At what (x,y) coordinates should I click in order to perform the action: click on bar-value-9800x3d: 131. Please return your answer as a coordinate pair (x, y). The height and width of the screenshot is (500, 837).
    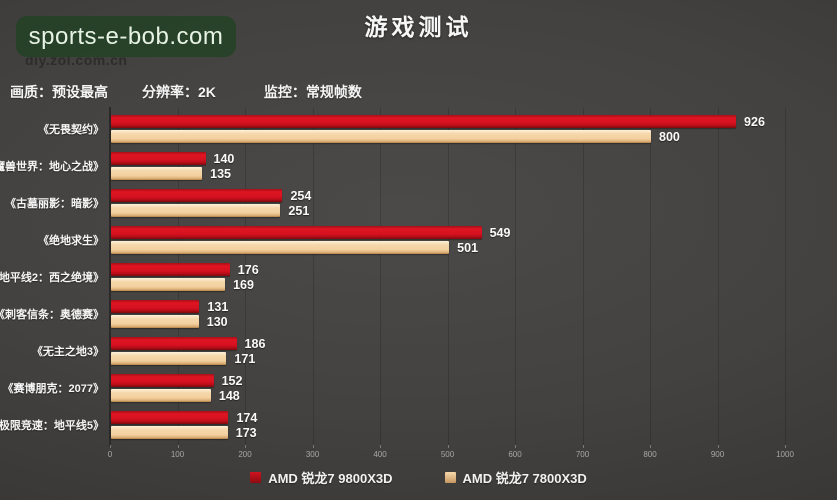
    Looking at the image, I should click on (218, 306).